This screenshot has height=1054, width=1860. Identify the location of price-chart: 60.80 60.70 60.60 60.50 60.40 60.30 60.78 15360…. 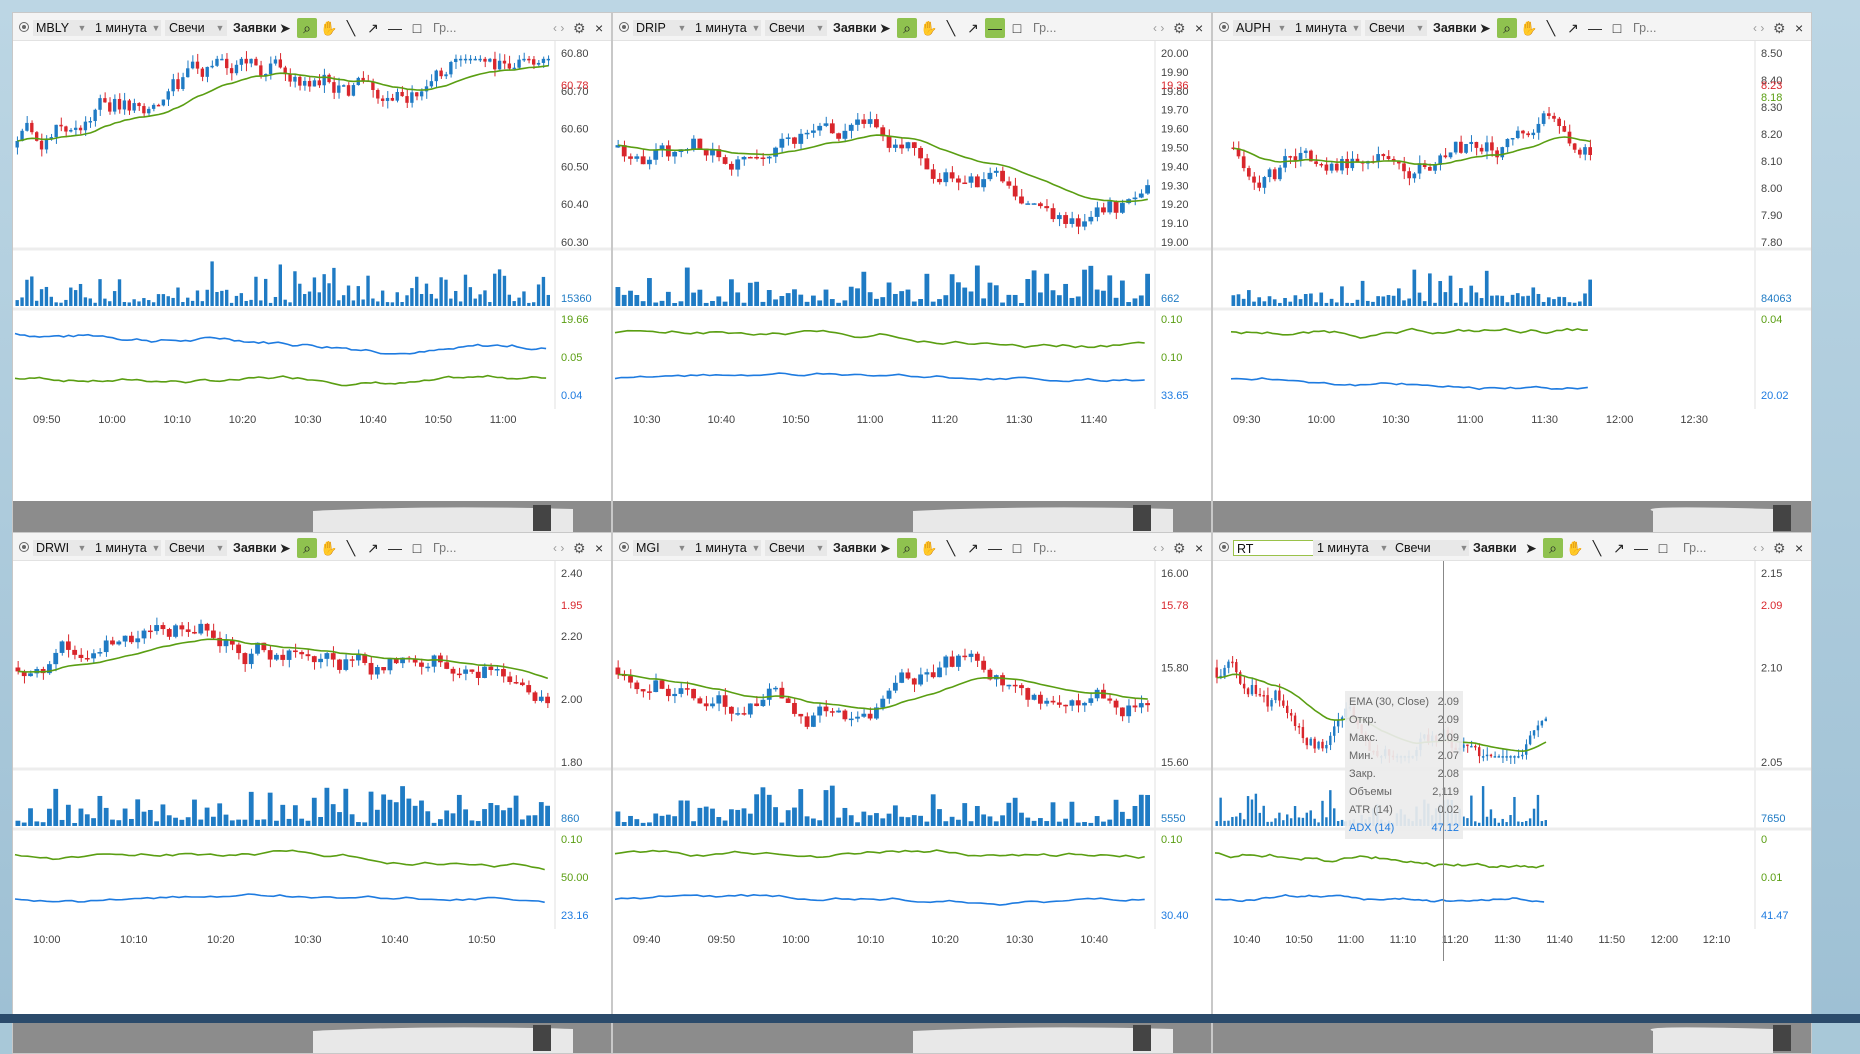
(312, 272).